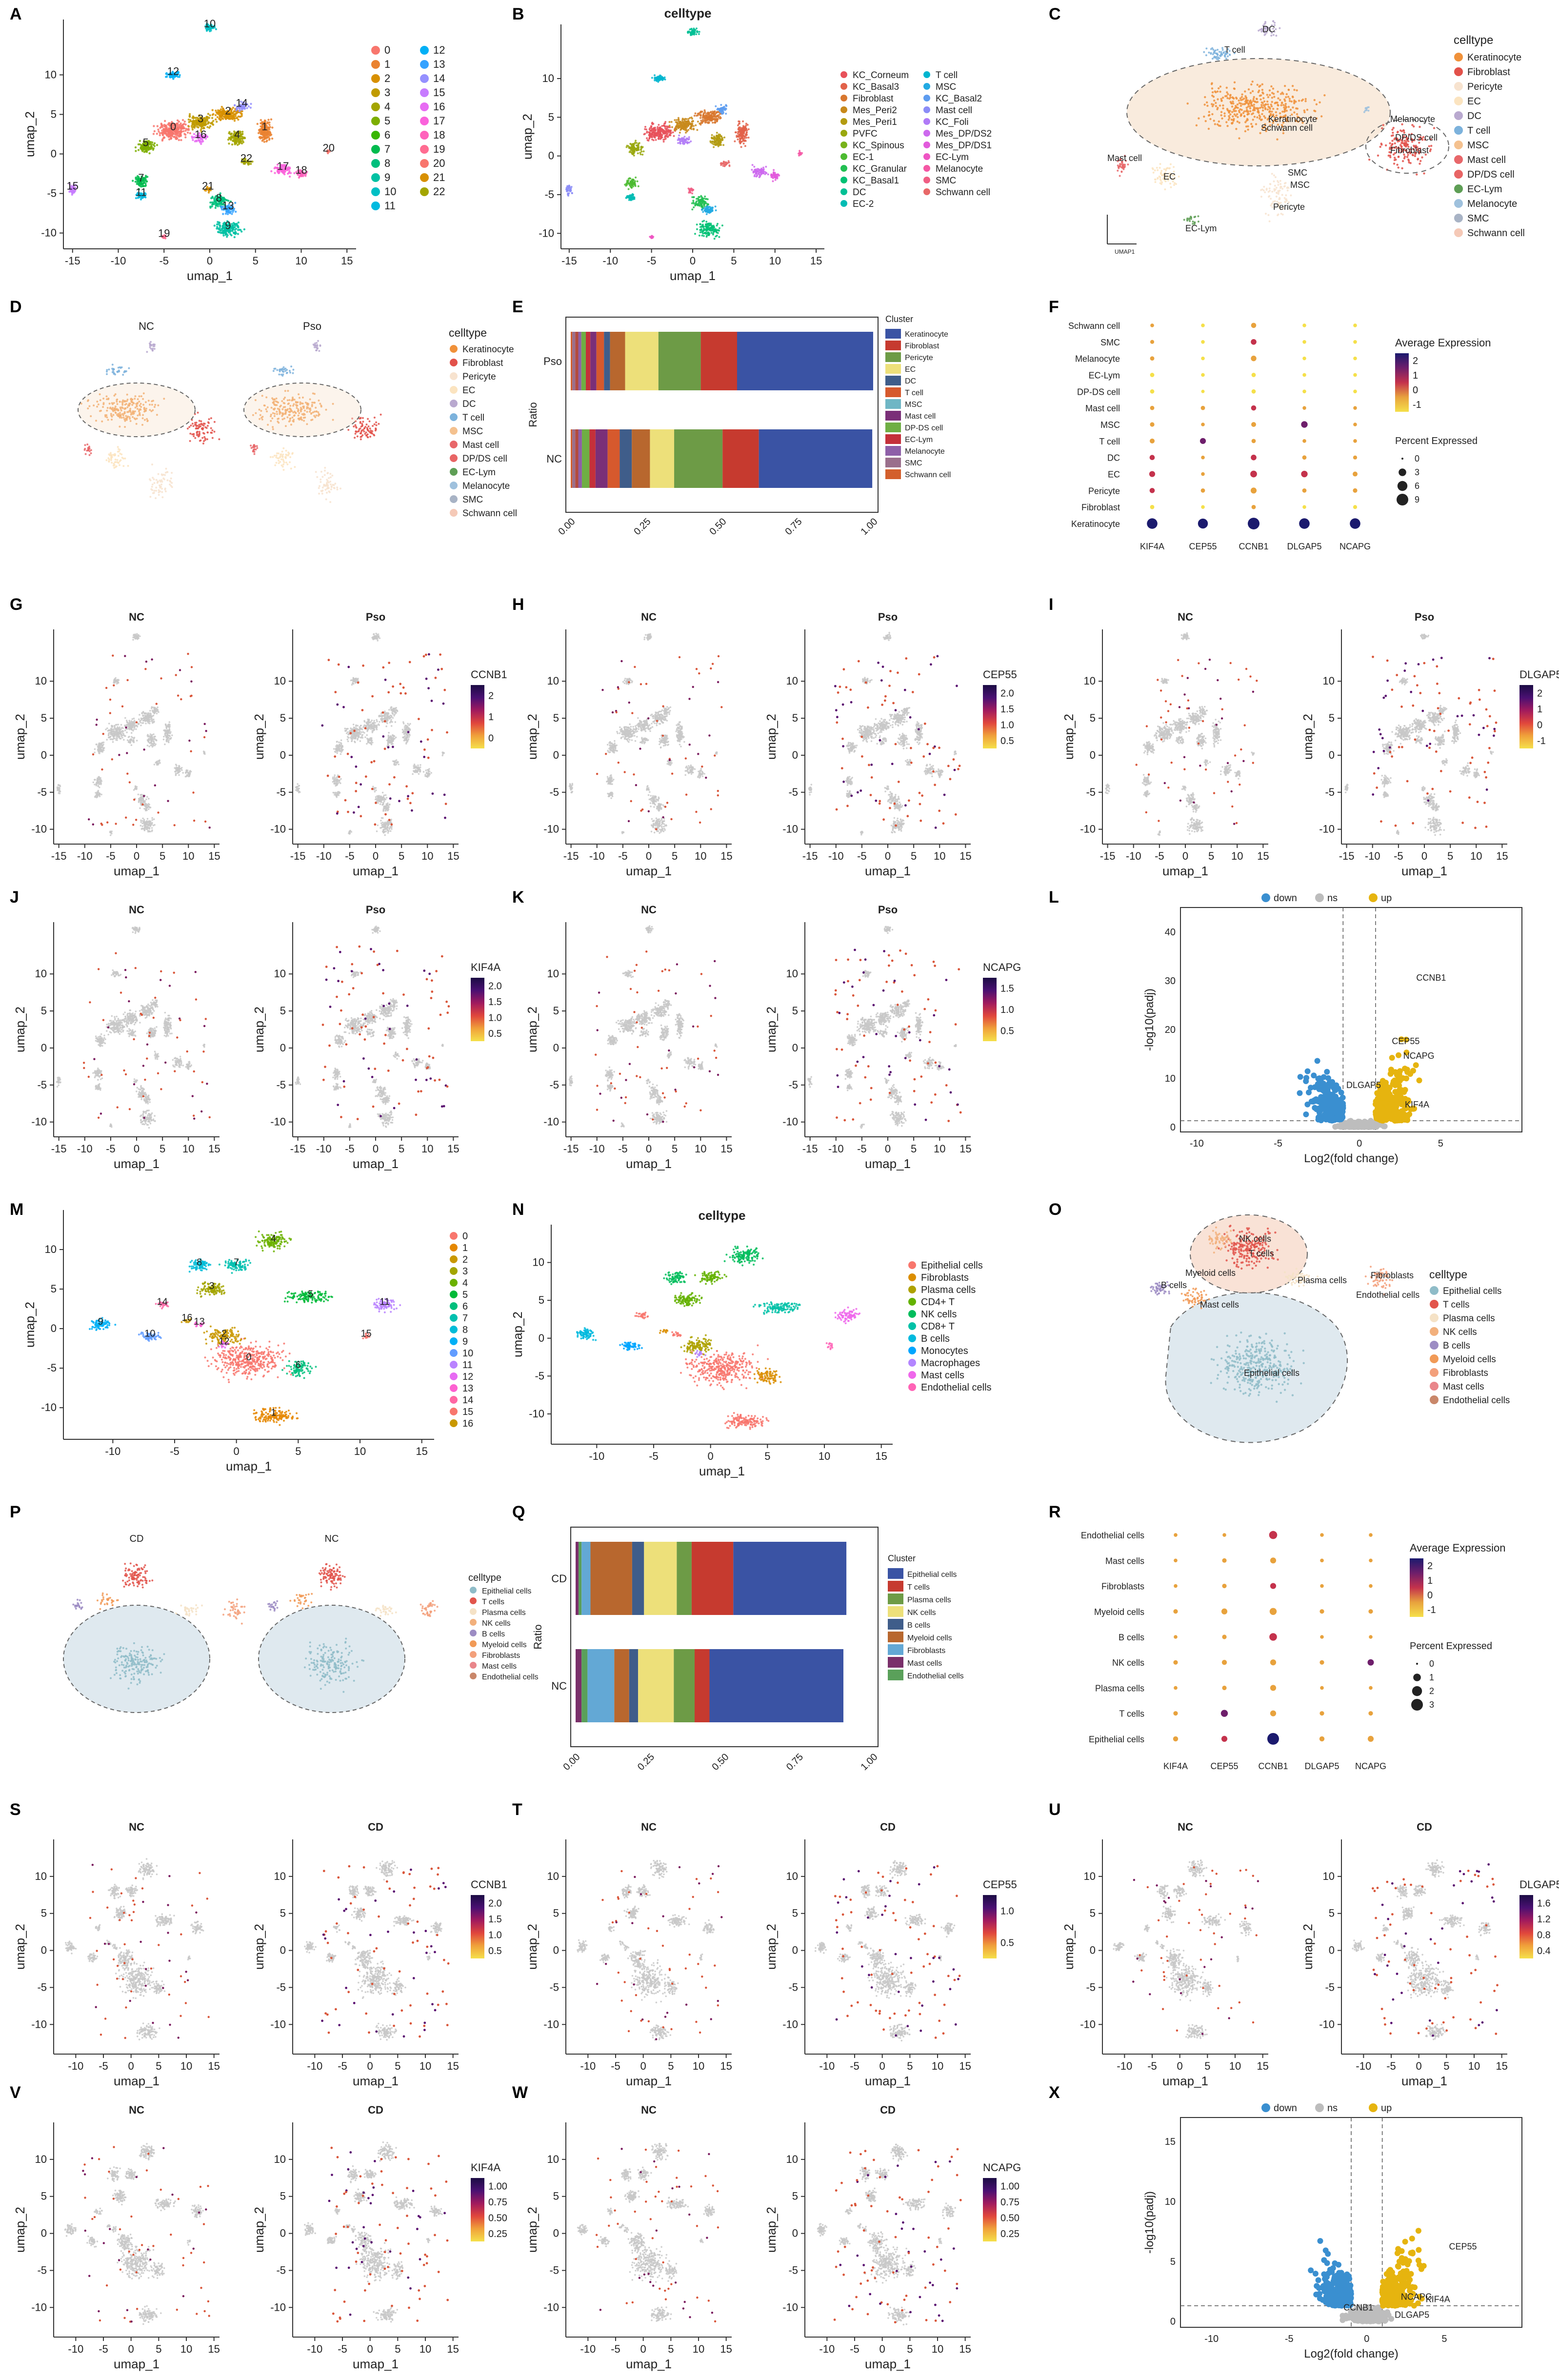 The height and width of the screenshot is (2380, 1559). Describe the element at coordinates (518, 1209) in the screenshot. I see `panel-letter-N: N` at that location.